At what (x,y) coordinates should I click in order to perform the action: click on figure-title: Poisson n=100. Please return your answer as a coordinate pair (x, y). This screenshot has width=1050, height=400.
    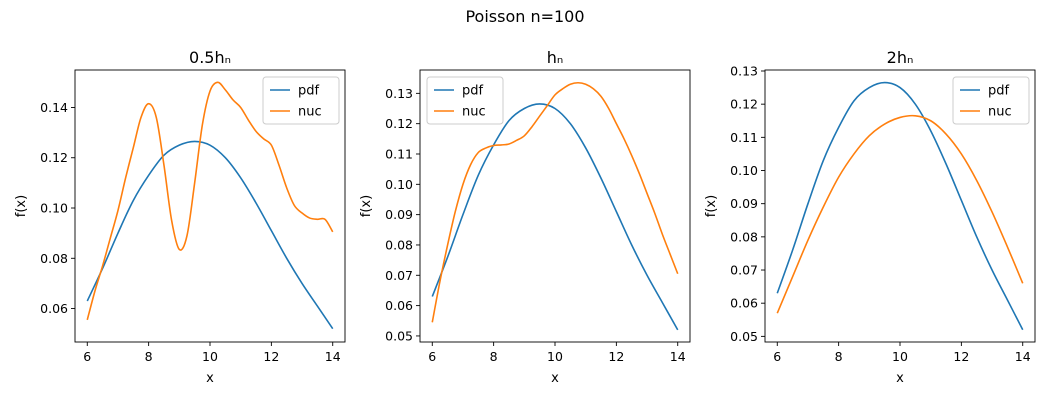
    Looking at the image, I should click on (524, 16).